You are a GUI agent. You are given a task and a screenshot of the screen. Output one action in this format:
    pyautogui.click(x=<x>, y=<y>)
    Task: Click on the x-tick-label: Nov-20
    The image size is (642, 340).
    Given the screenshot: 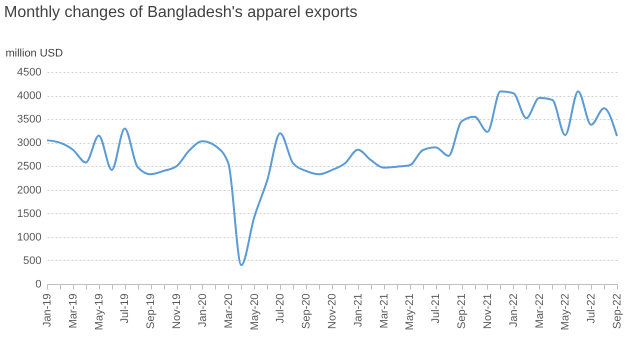 What is the action you would take?
    pyautogui.click(x=332, y=311)
    